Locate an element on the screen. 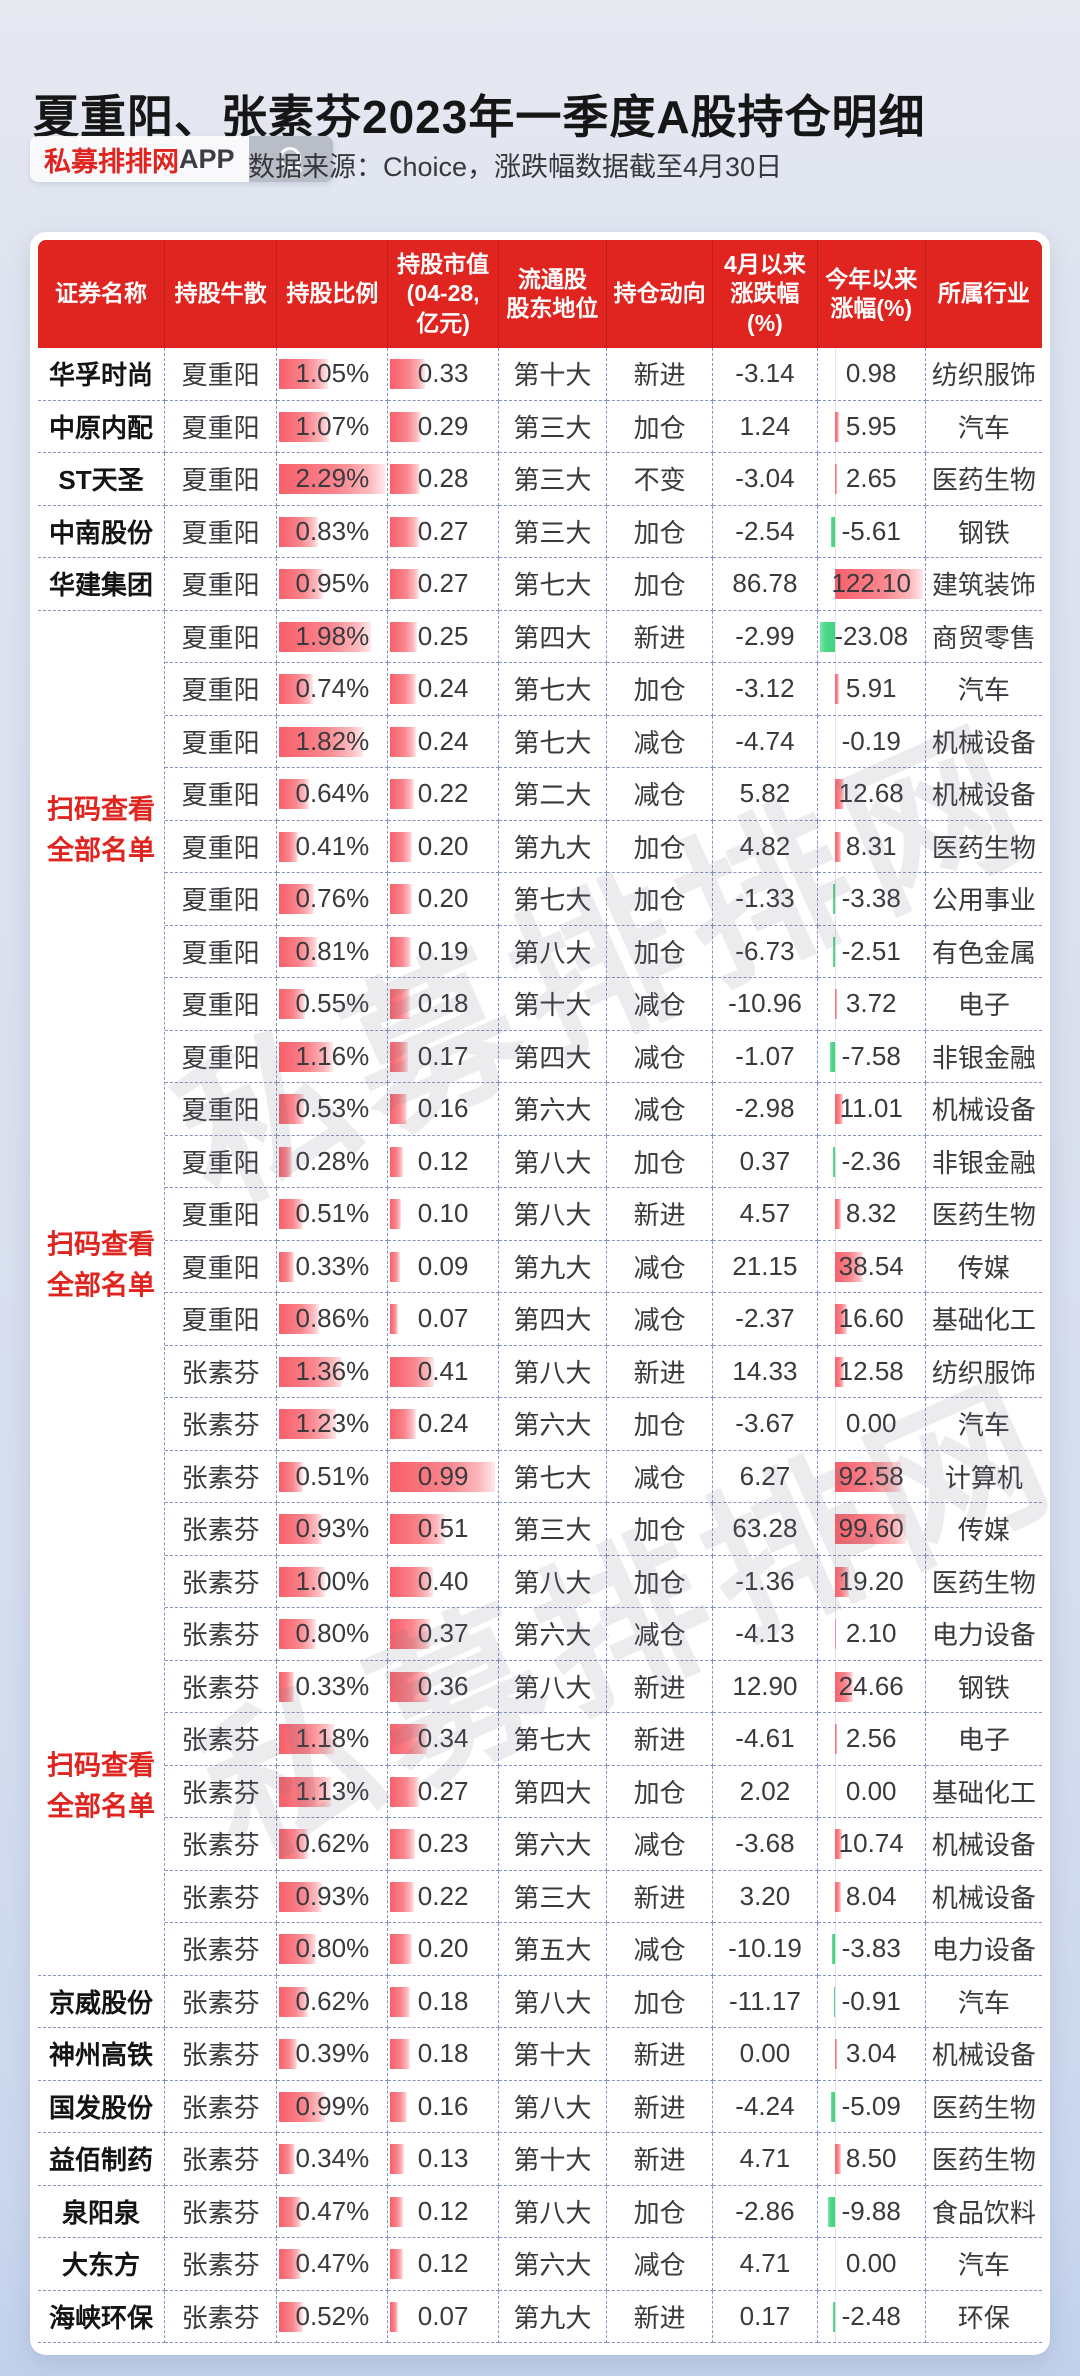 The height and width of the screenshot is (2376, 1080). industry: 基础化工 is located at coordinates (983, 1319).